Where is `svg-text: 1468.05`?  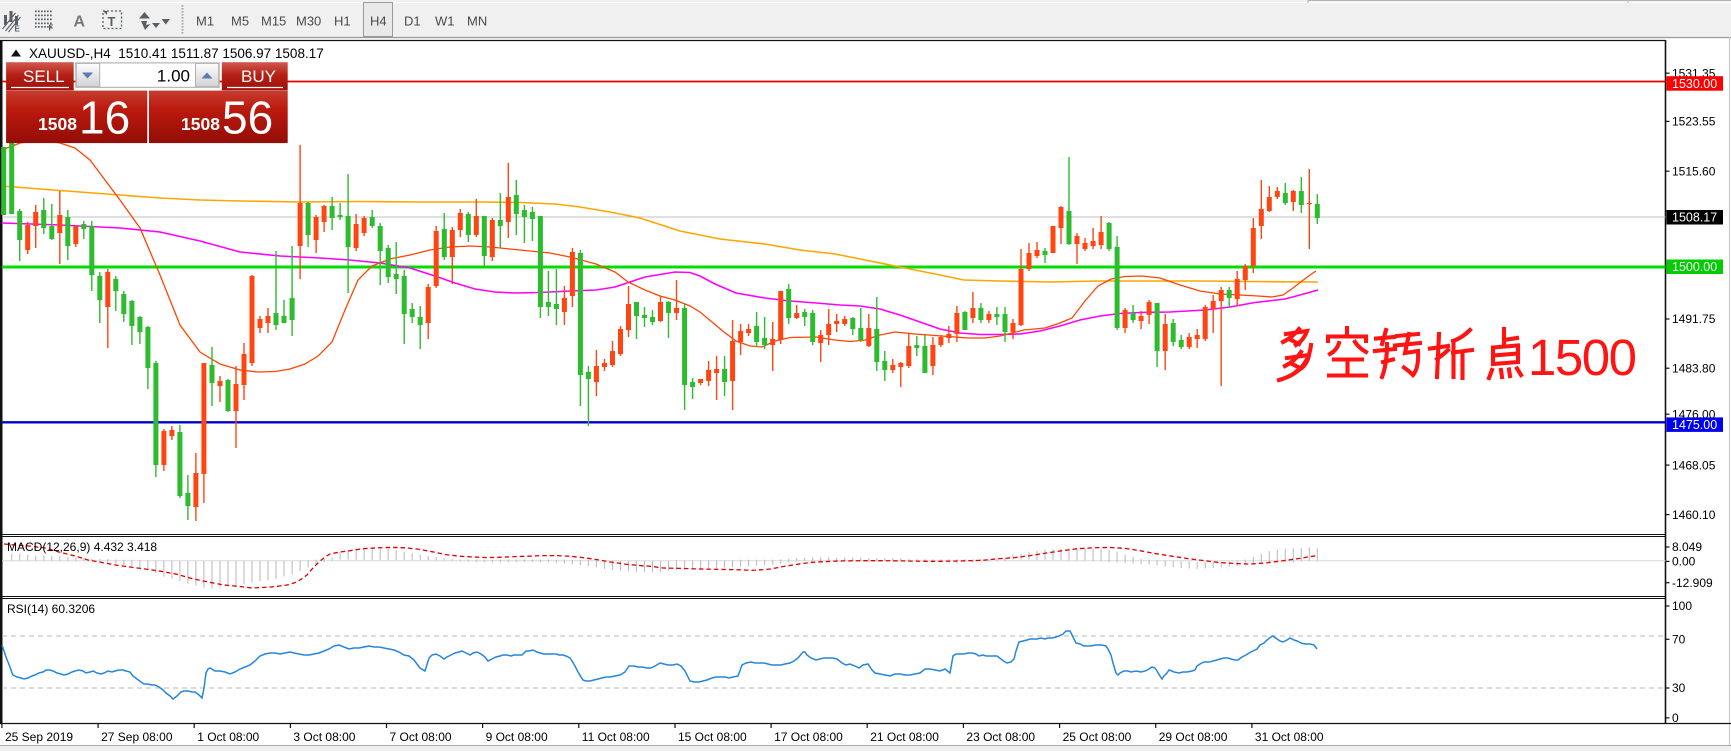 svg-text: 1468.05 is located at coordinates (1694, 465).